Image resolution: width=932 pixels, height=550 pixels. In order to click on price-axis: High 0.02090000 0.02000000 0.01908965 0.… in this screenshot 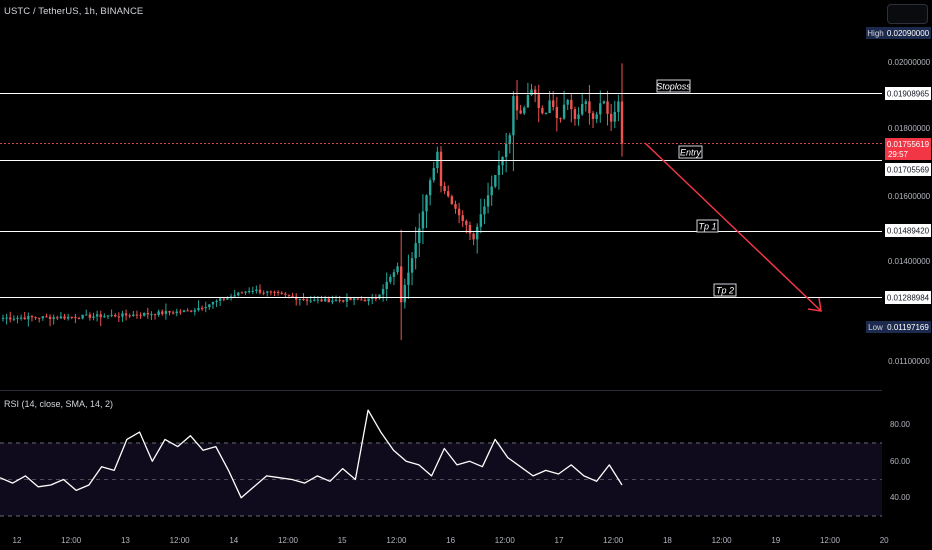, I will do `click(899, 275)`.